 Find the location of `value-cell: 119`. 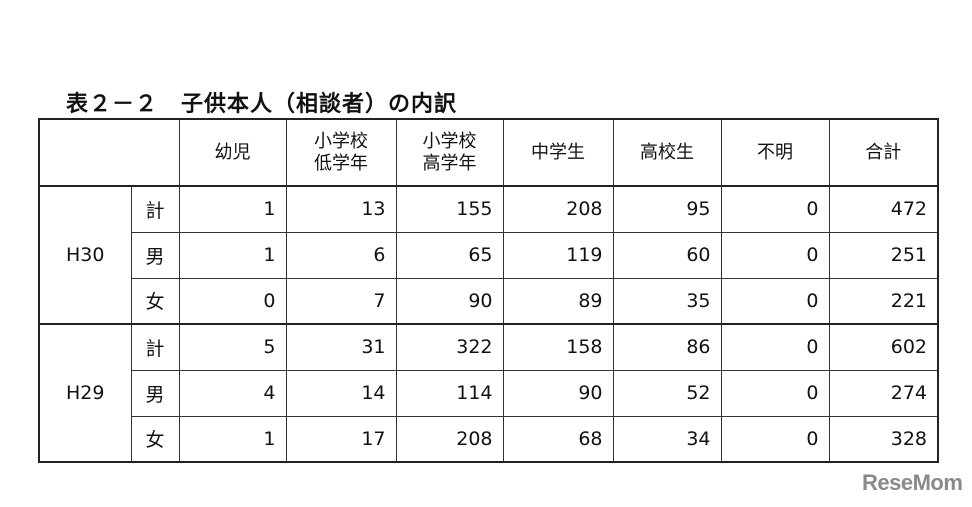

value-cell: 119 is located at coordinates (558, 255).